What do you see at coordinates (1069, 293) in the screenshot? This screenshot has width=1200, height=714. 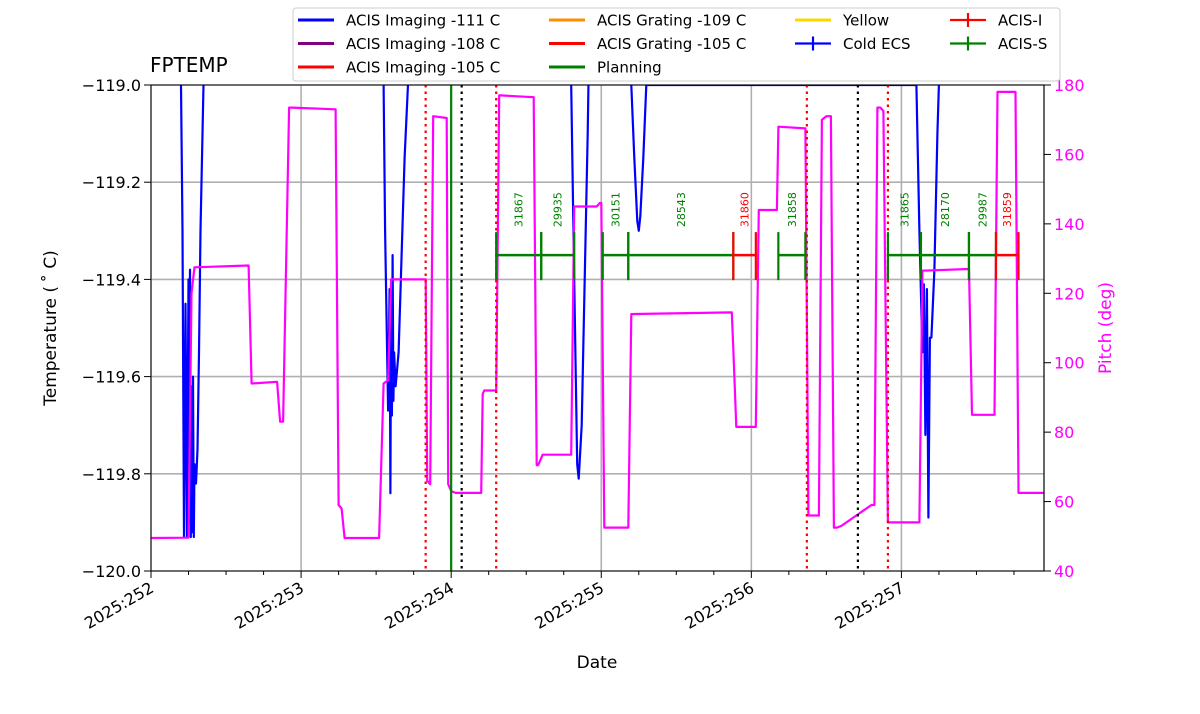 I see `y-tick-label-right: 120` at bounding box center [1069, 293].